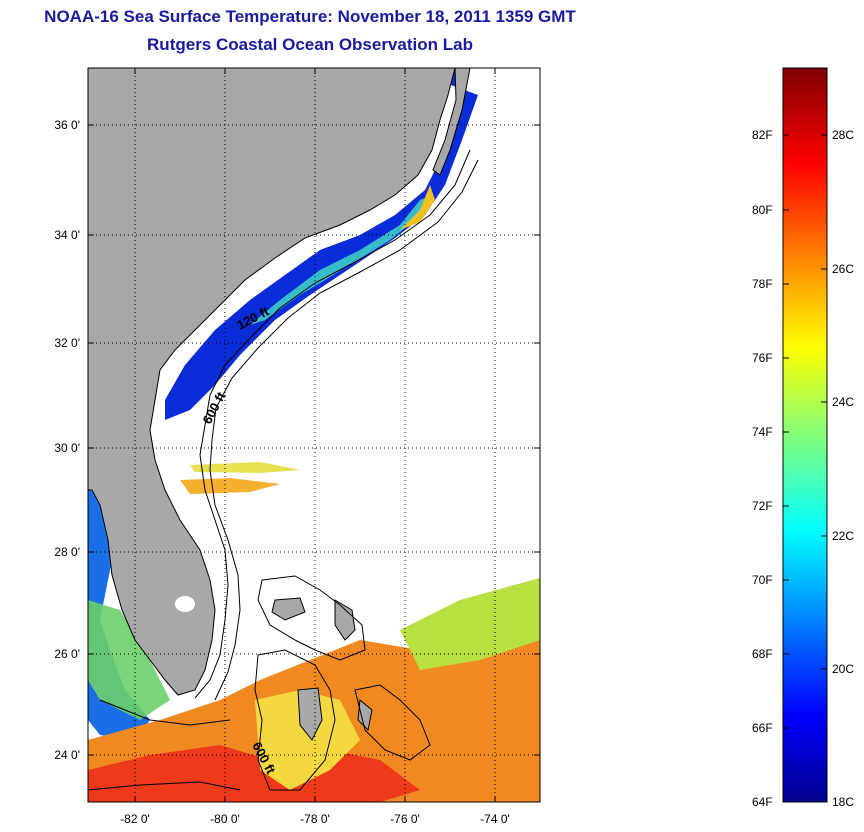 This screenshot has height=832, width=864. I want to click on colorbar-label-64f: 64F, so click(762, 802).